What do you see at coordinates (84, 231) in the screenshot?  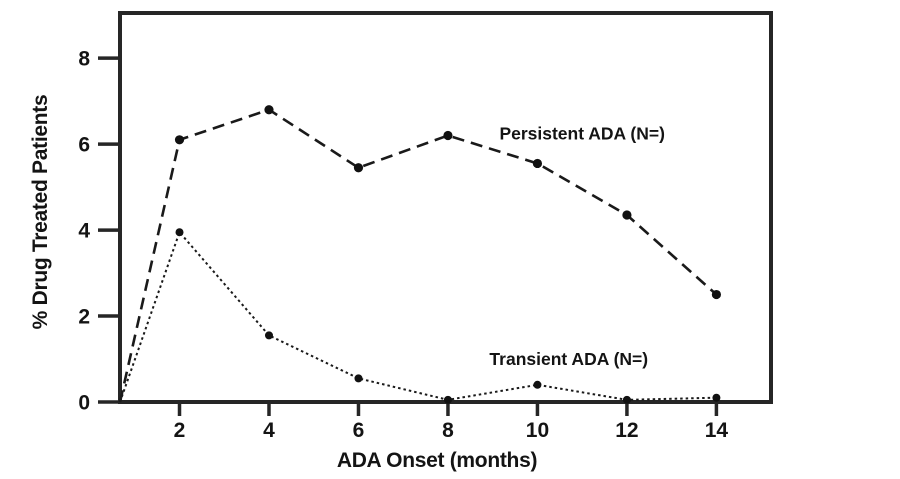 I see `y-tick-label: 4` at bounding box center [84, 231].